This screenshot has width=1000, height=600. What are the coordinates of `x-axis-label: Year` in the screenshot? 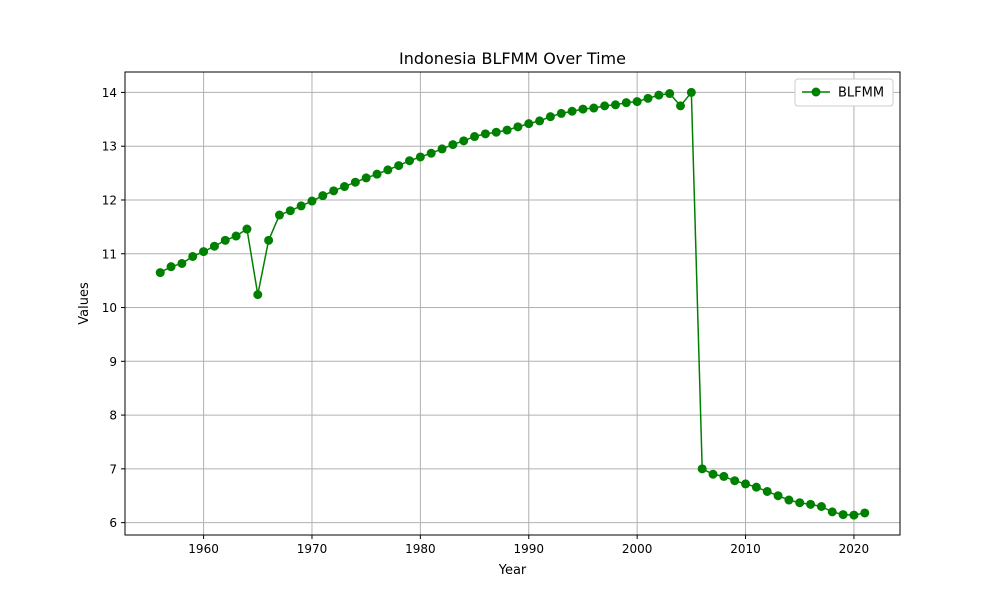 It's located at (512, 570).